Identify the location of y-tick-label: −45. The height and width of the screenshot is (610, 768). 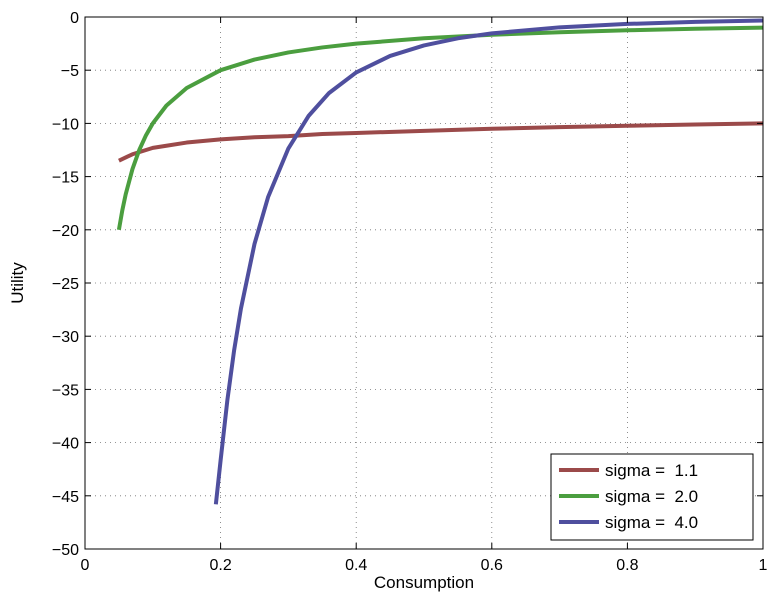
(65, 497).